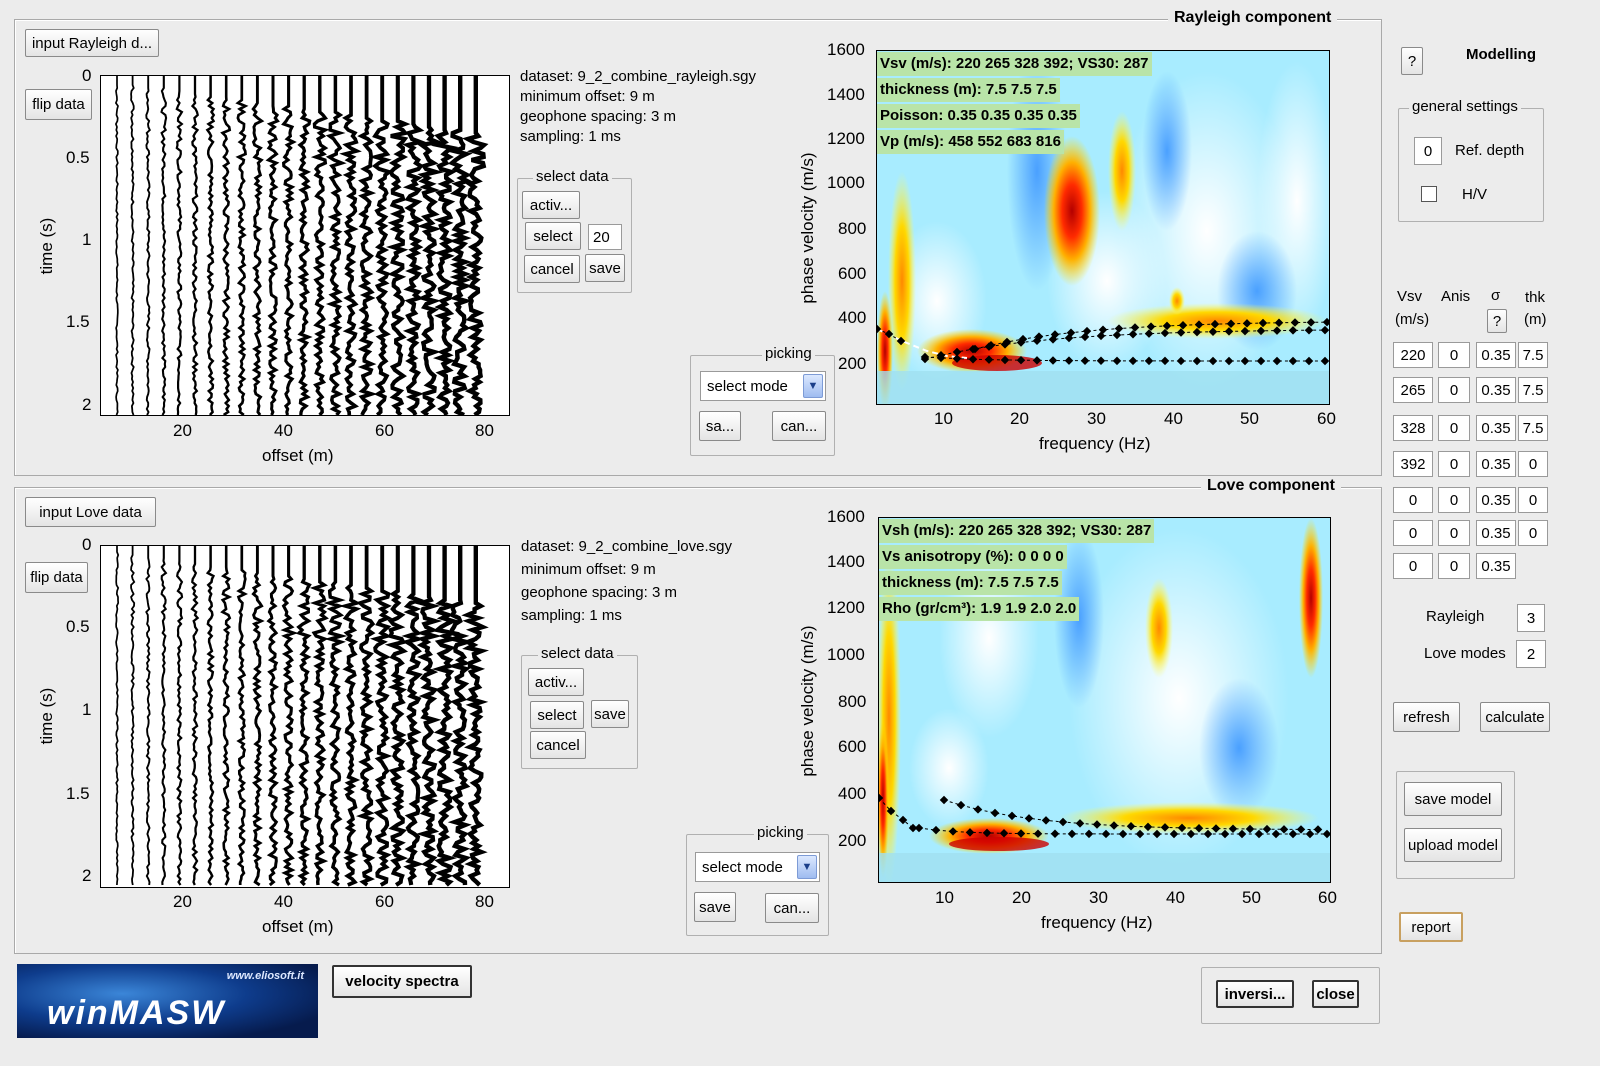  What do you see at coordinates (1429, 194) in the screenshot?
I see `hv-checkbox` at bounding box center [1429, 194].